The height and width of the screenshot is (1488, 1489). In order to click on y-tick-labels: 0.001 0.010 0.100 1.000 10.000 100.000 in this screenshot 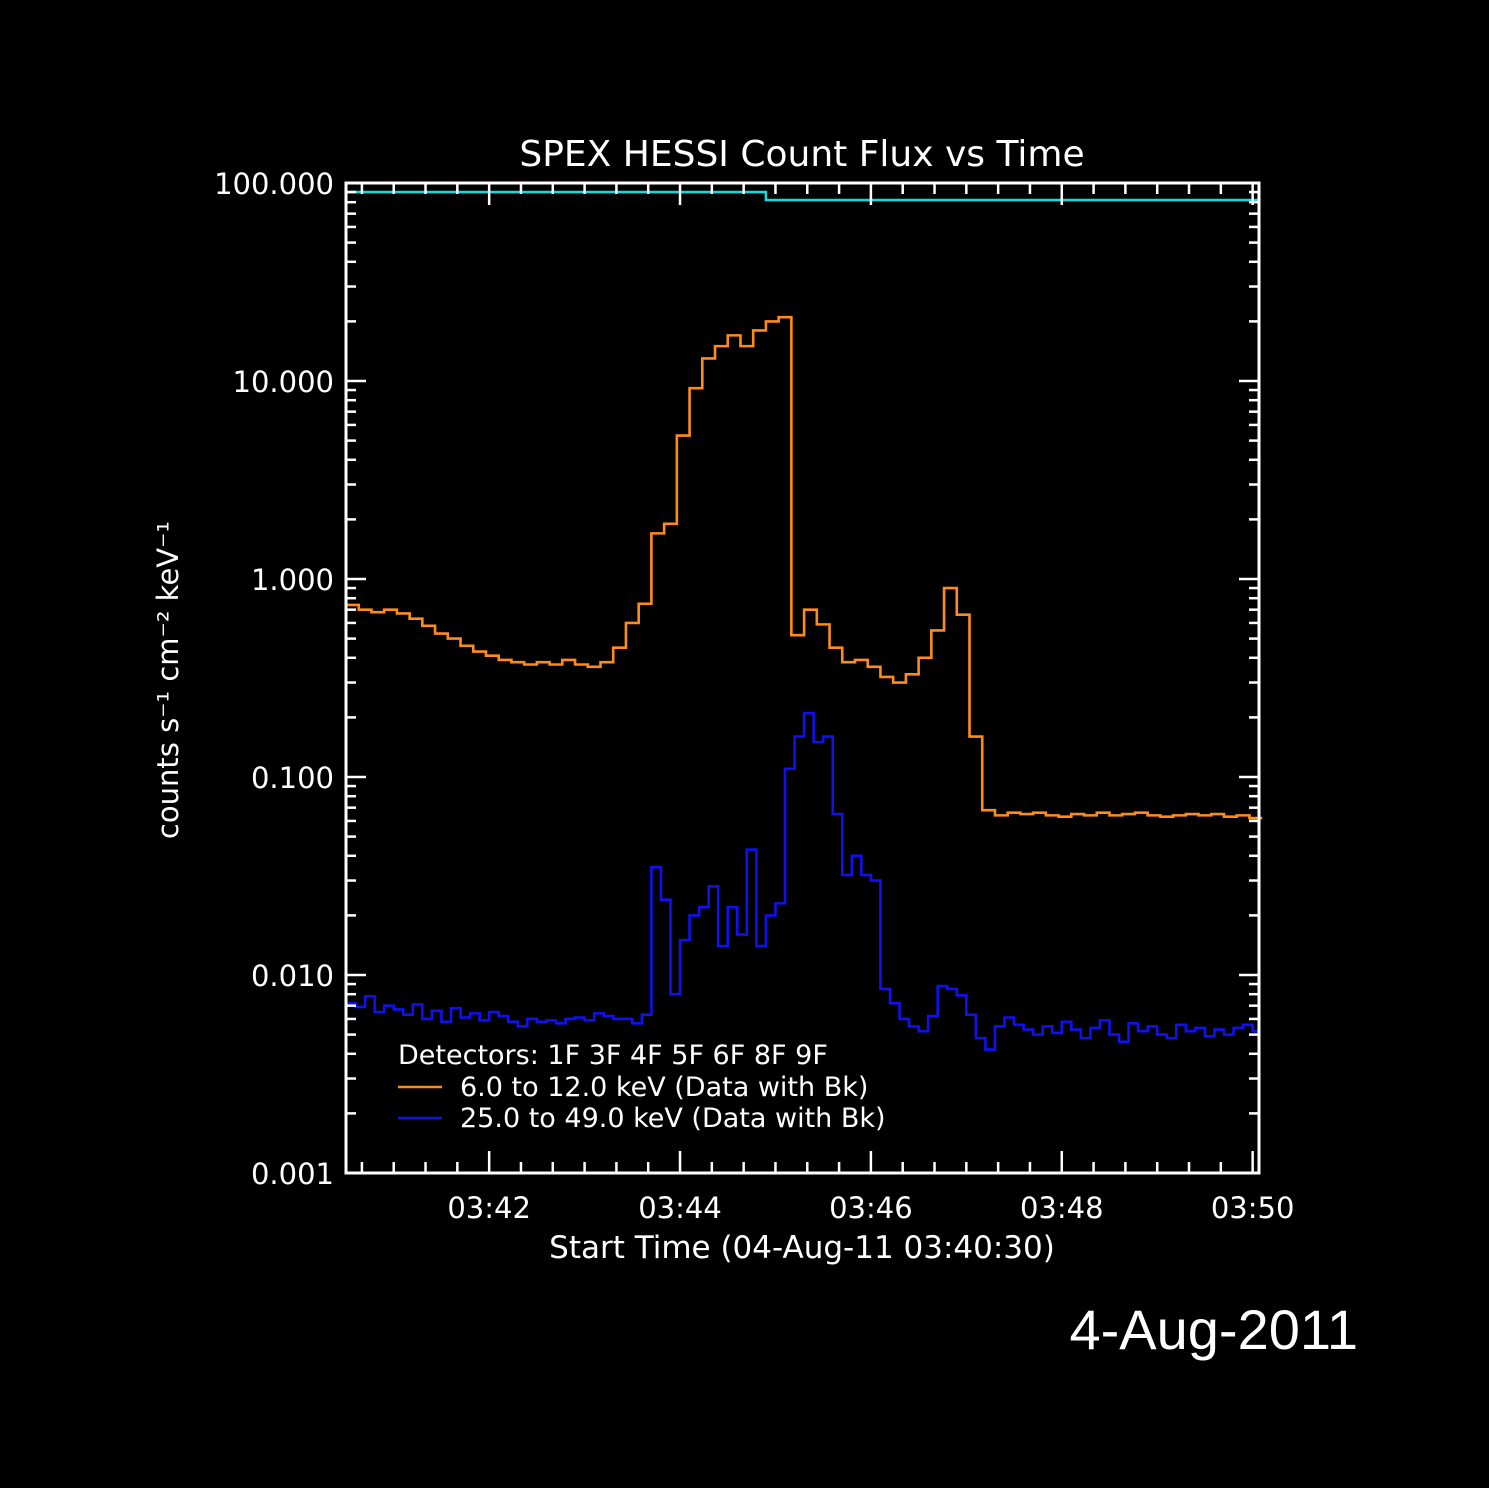, I will do `click(274, 679)`.